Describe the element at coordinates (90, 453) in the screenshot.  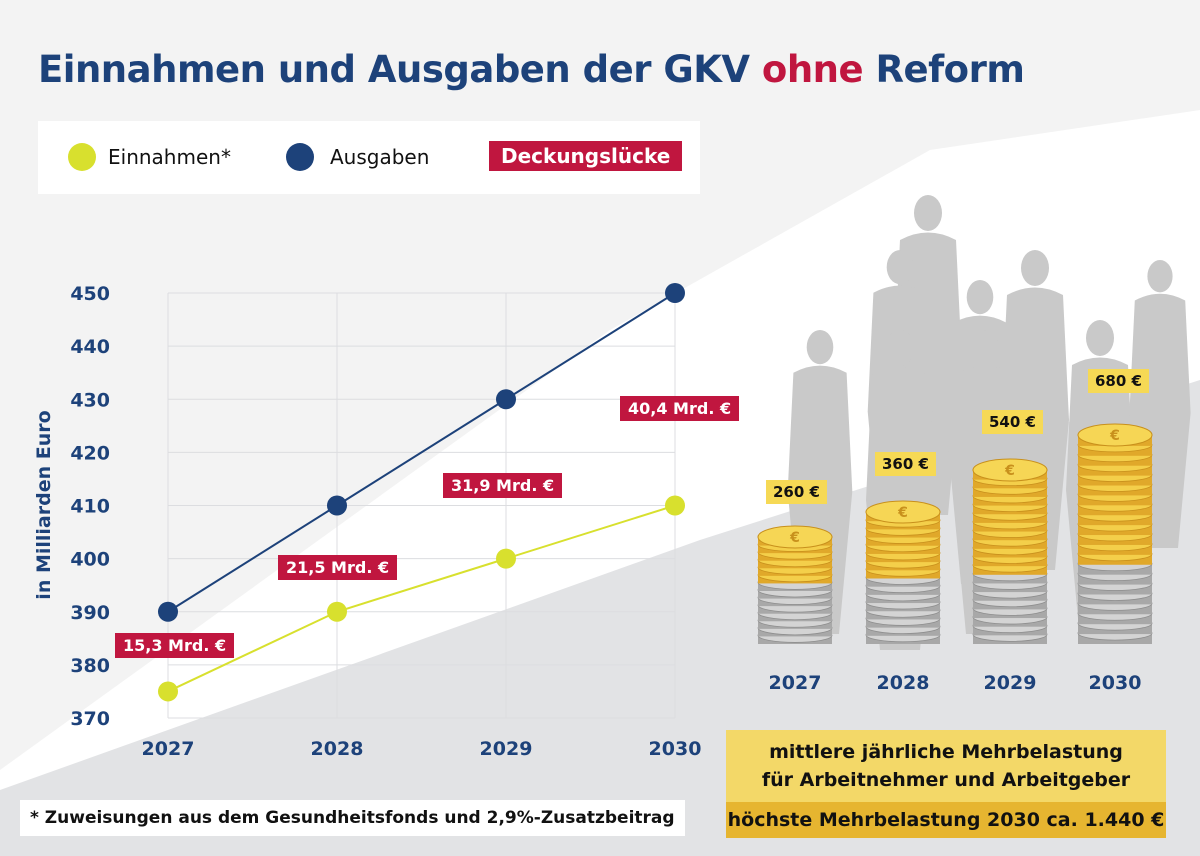
I see `y-tick-label: 420` at that location.